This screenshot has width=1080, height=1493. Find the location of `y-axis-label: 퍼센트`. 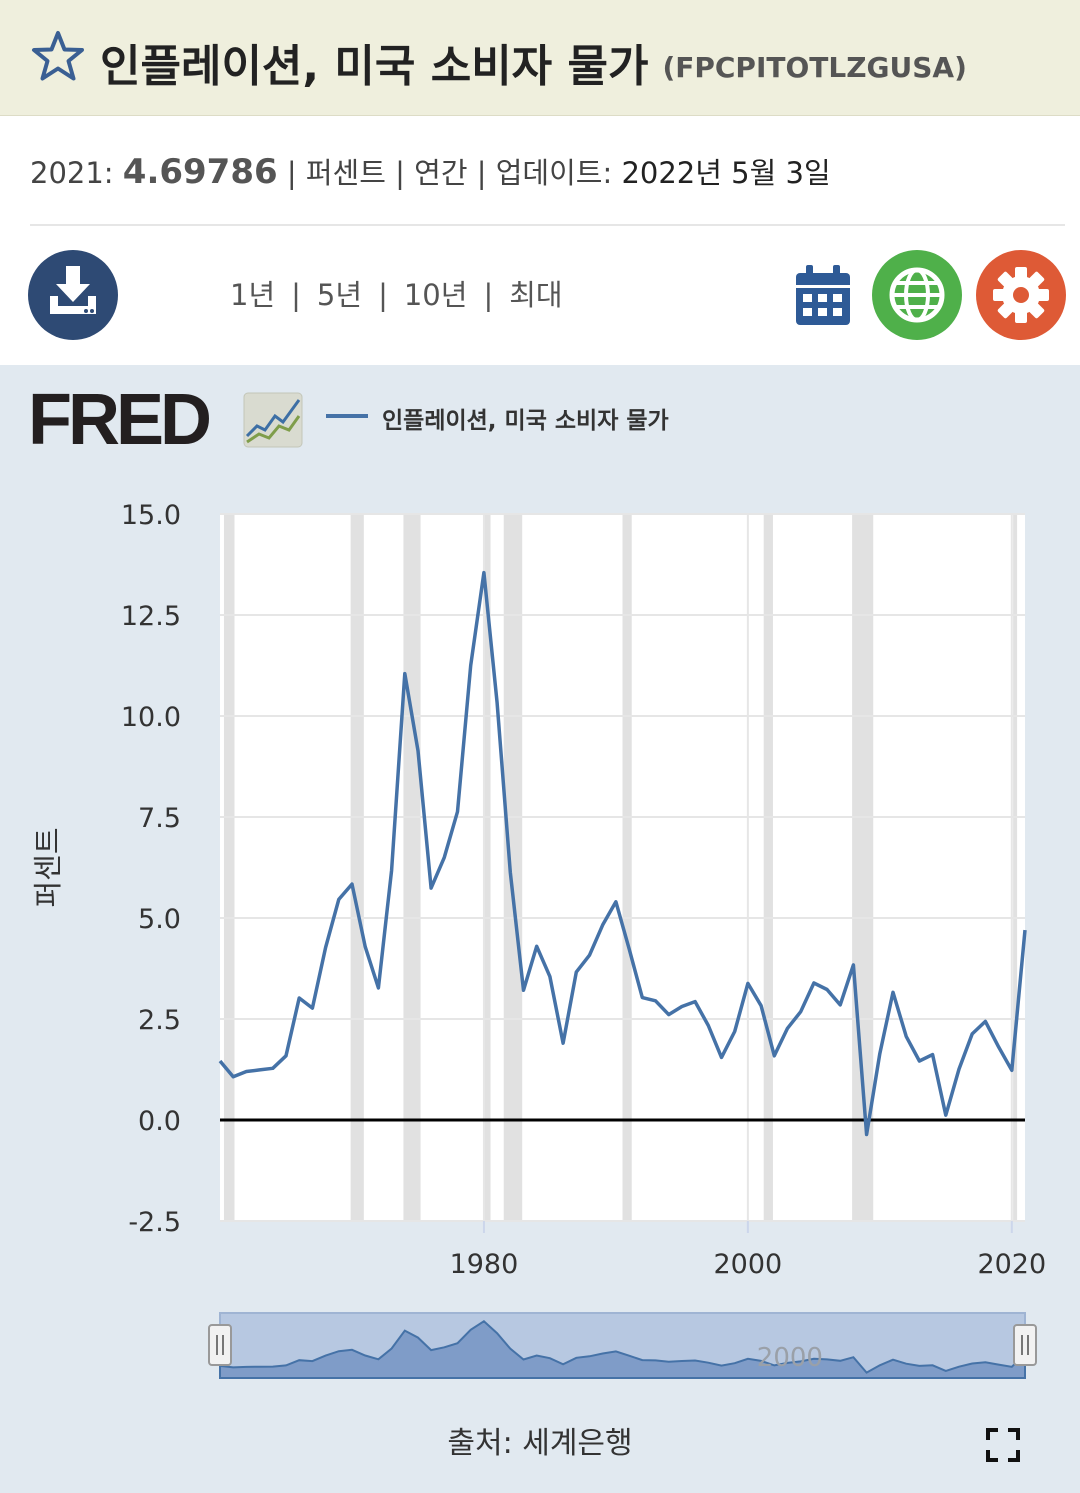

y-axis-label: 퍼센트 is located at coordinates (48, 867).